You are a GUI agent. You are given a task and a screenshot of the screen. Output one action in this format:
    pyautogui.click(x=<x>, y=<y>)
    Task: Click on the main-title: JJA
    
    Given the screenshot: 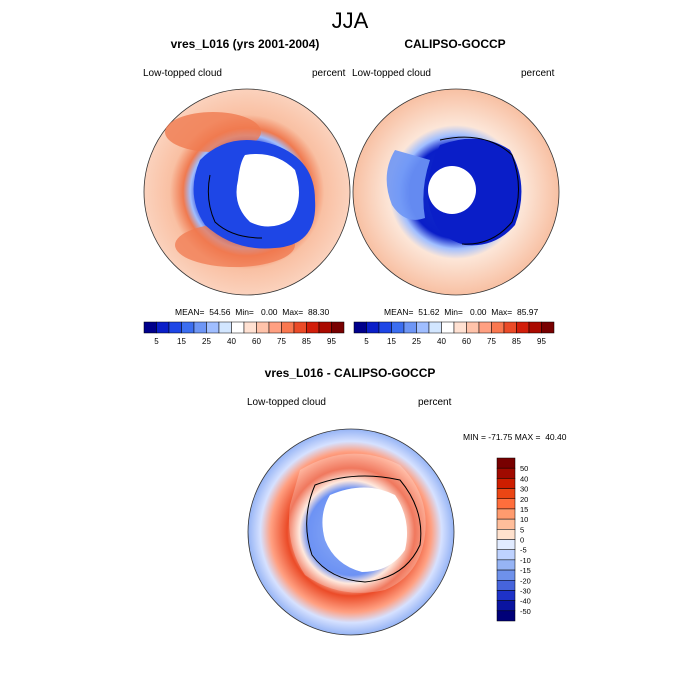 What is the action you would take?
    pyautogui.click(x=350, y=20)
    